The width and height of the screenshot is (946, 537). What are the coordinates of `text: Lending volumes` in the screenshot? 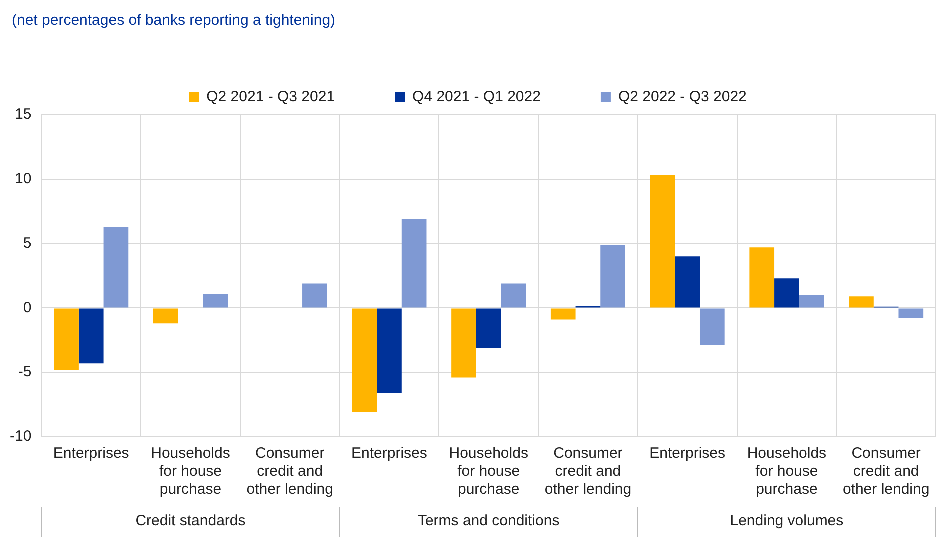 It's located at (787, 521).